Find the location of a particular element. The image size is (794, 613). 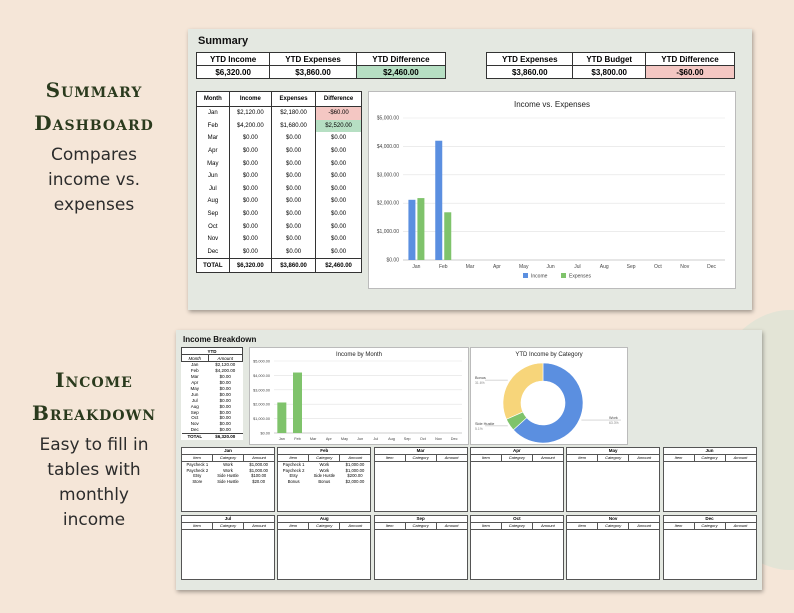

totals-value: $6,320.00 is located at coordinates (233, 72).